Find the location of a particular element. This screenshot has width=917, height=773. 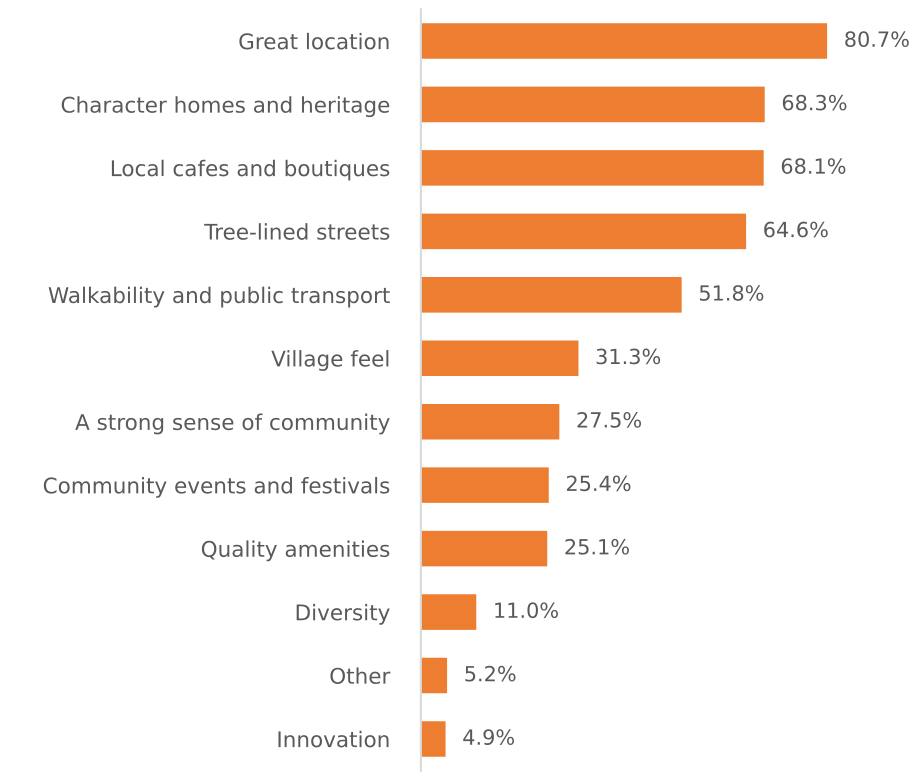

y-tick-label: Community events and festivals is located at coordinates (217, 487).